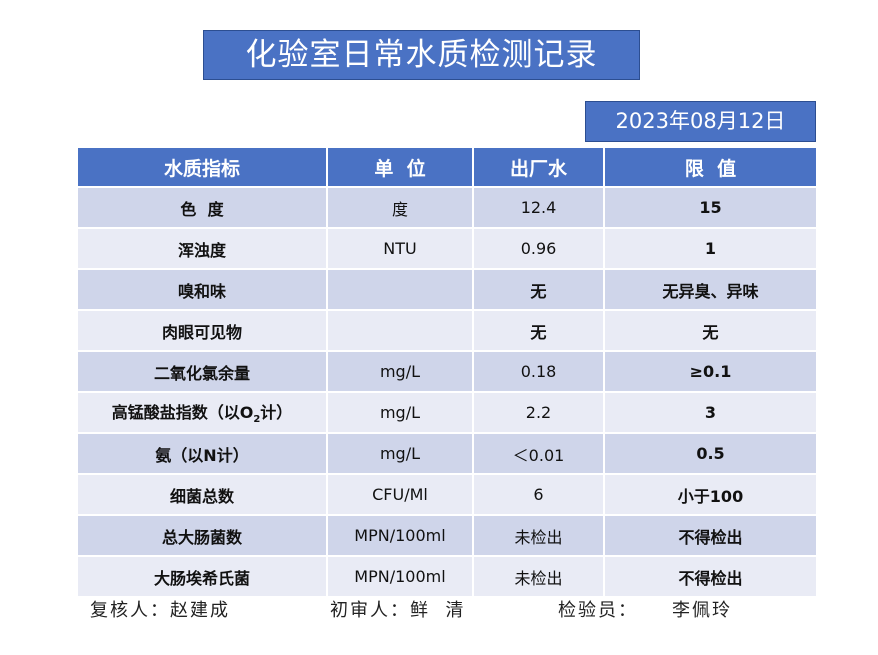 This screenshot has width=878, height=655. I want to click on row-value: 0.18, so click(539, 371).